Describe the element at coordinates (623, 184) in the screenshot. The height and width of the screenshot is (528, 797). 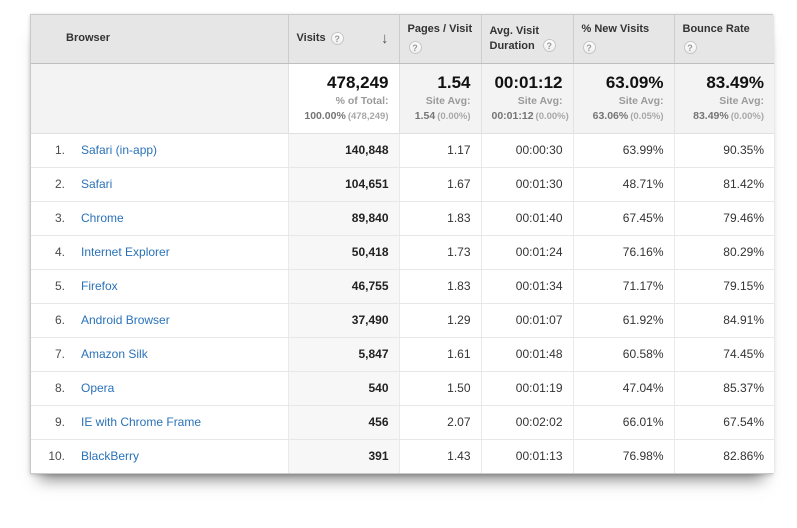
I see `pct-new-visits-cell: 48.71%` at that location.